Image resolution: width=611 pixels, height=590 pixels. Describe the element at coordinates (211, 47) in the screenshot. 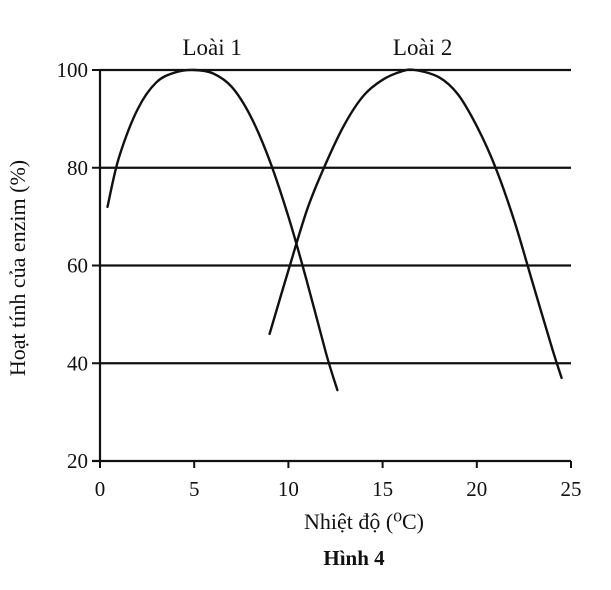

I see `series-label-1: Loài 1` at that location.